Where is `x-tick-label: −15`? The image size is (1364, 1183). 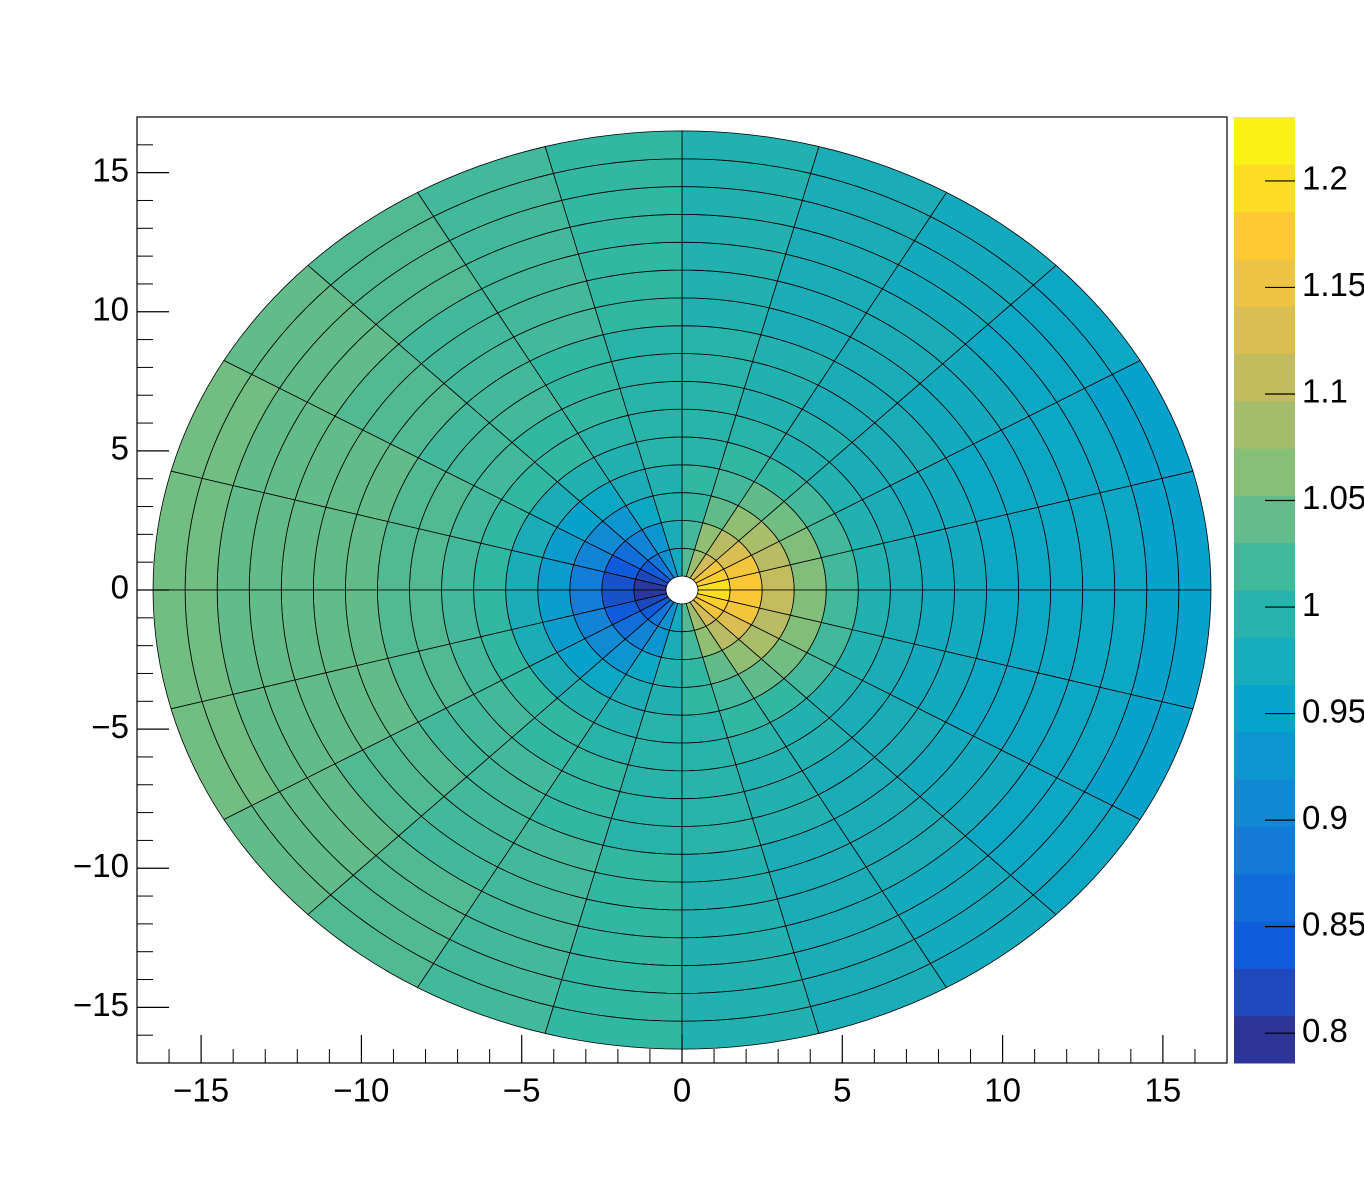 x-tick-label: −15 is located at coordinates (201, 1090).